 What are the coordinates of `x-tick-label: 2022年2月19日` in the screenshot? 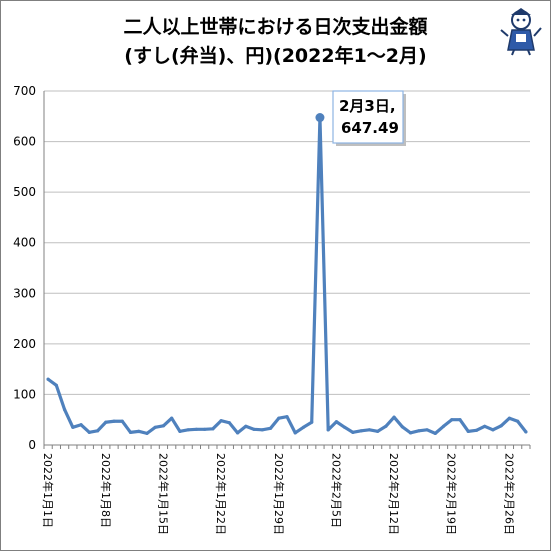 It's located at (452, 494).